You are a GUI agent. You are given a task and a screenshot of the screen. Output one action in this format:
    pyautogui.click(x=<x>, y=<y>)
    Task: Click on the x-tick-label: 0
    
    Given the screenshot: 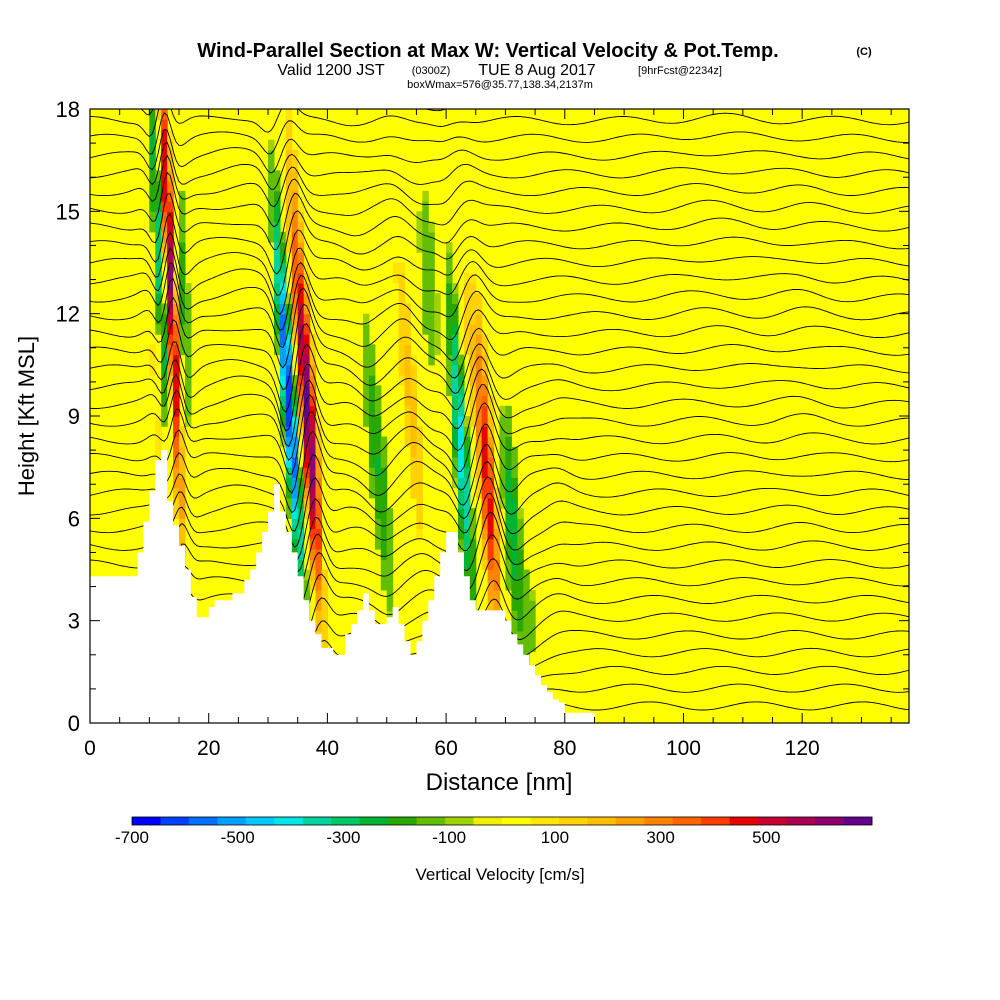 What is the action you would take?
    pyautogui.click(x=90, y=748)
    